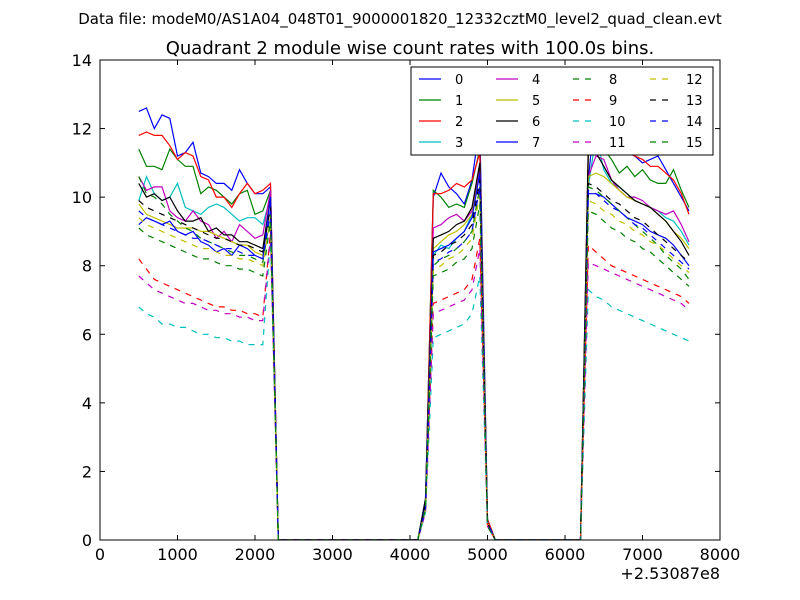  Describe the element at coordinates (694, 101) in the screenshot. I see `legend-label-13: 13` at that location.